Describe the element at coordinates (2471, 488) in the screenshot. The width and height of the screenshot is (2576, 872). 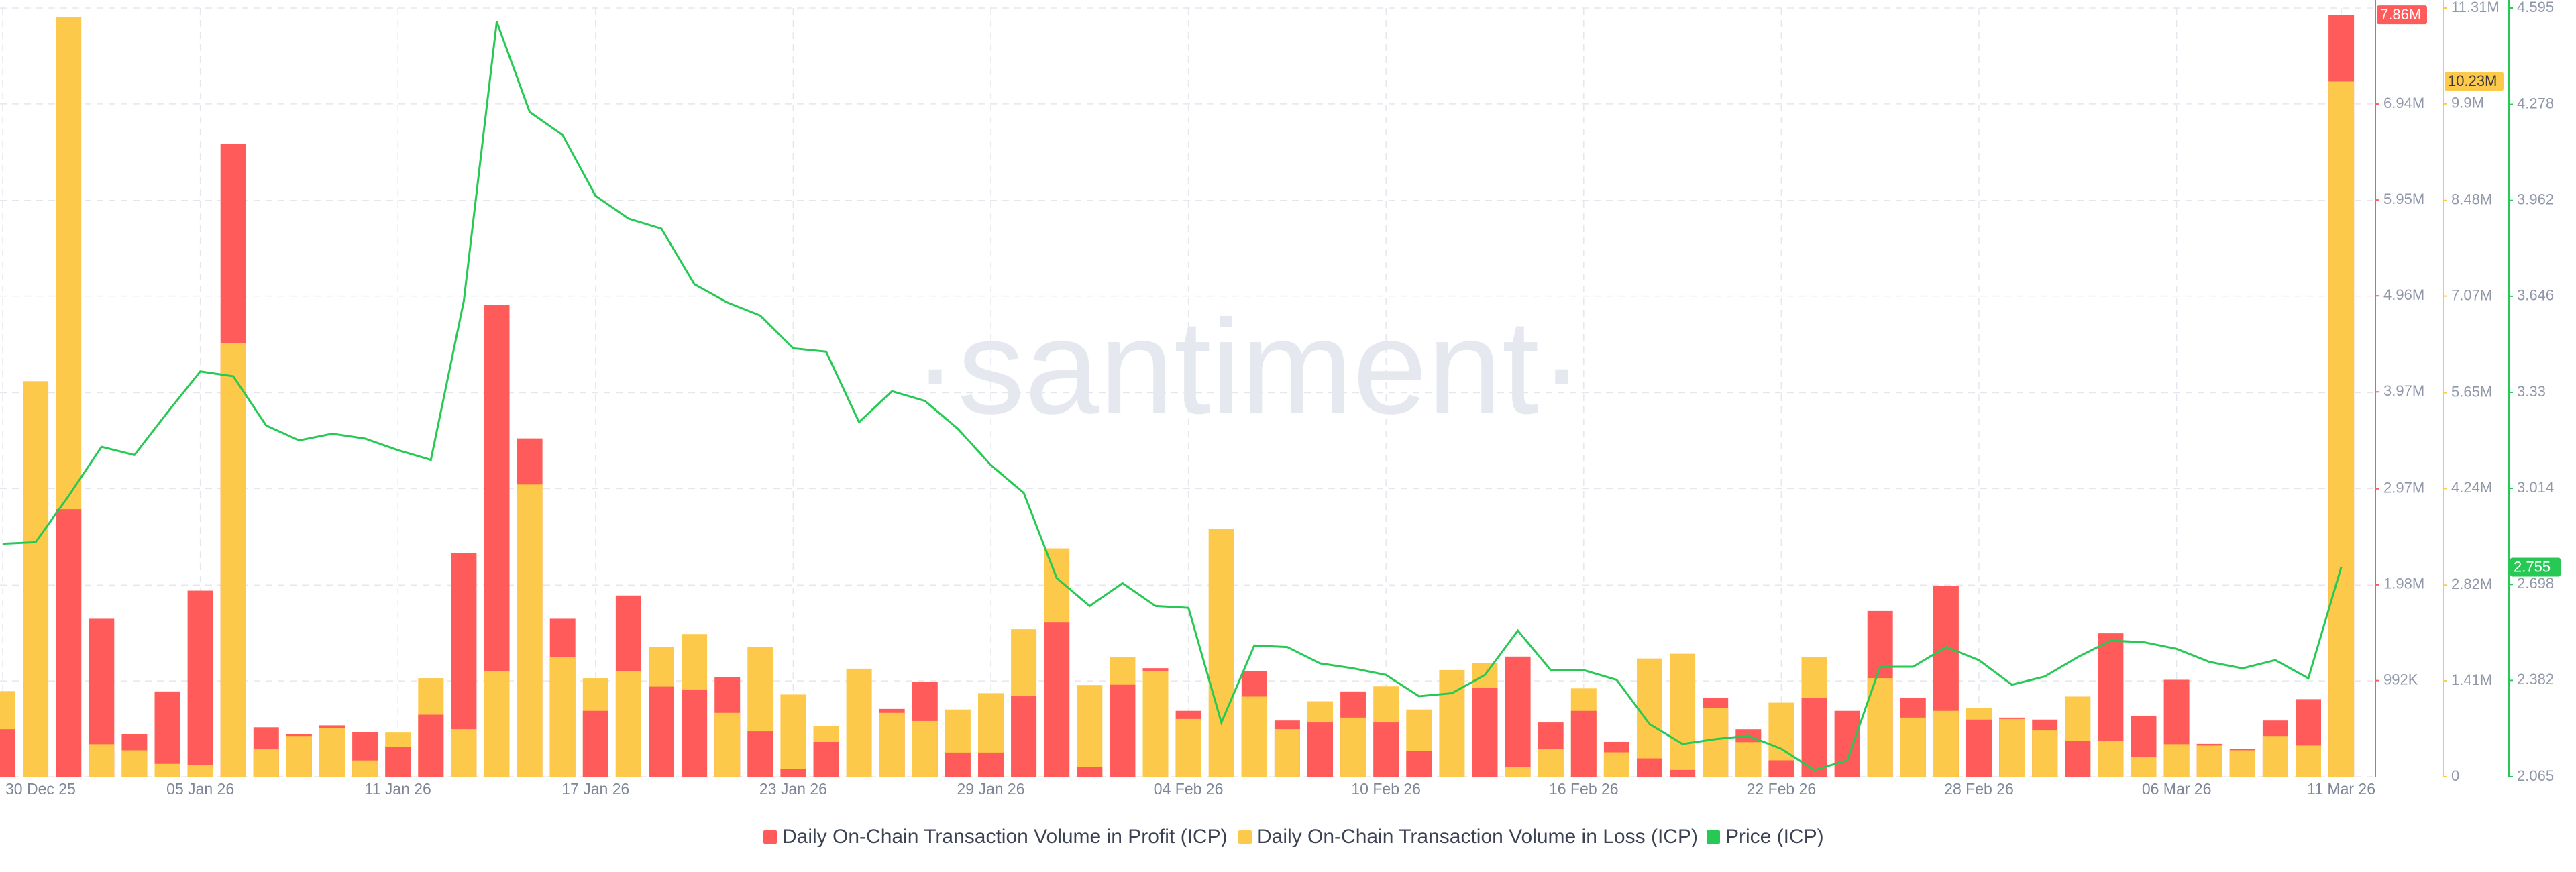
I see `y-tick-label: 4.24M` at that location.